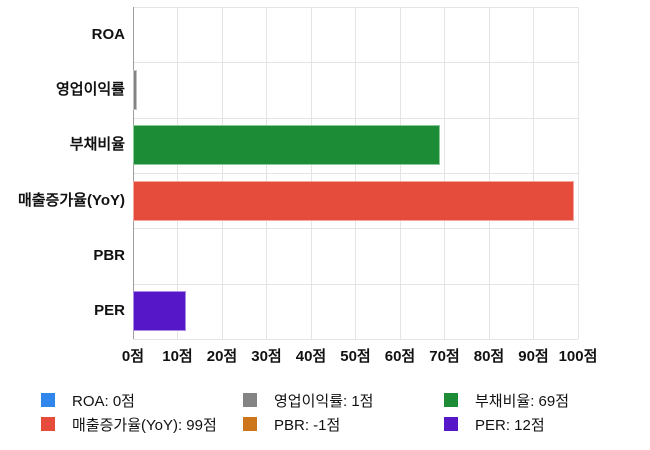  I want to click on x-tick-label: 90점, so click(533, 356).